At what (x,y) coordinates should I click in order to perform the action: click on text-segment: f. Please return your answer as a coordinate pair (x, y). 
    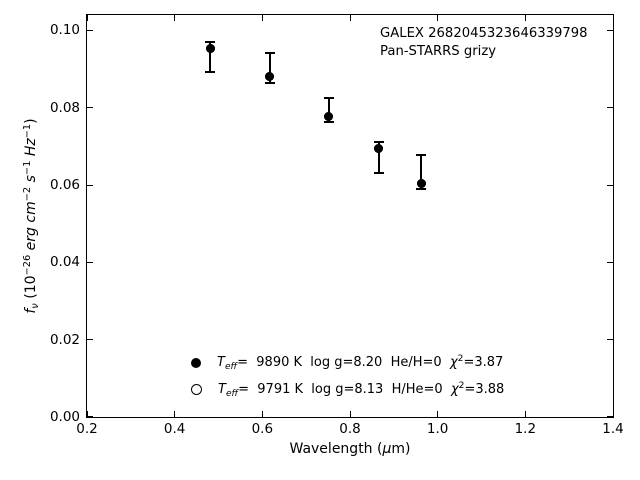
    Looking at the image, I should click on (31, 311).